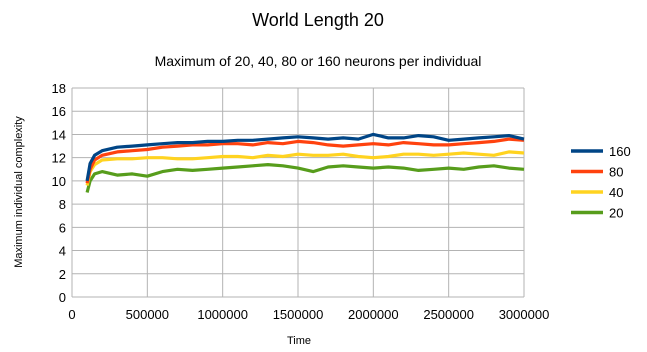  Describe the element at coordinates (59, 193) in the screenshot. I see `y-axis-ticks: 0 2 4 6 8 10 12 14 16 18` at that location.